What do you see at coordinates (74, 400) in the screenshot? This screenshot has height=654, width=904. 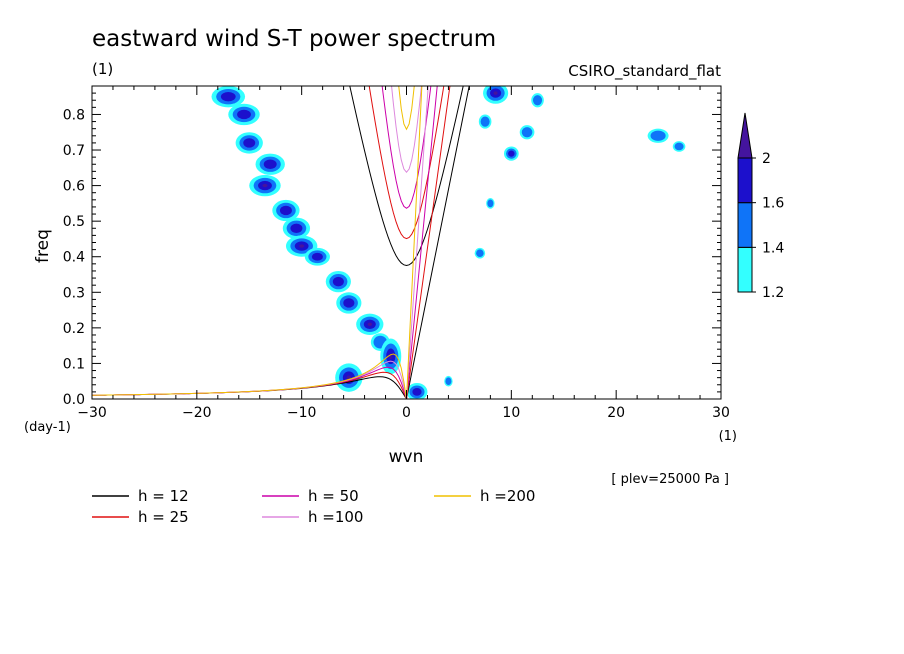 I see `y-tick-label: 0.0` at bounding box center [74, 400].